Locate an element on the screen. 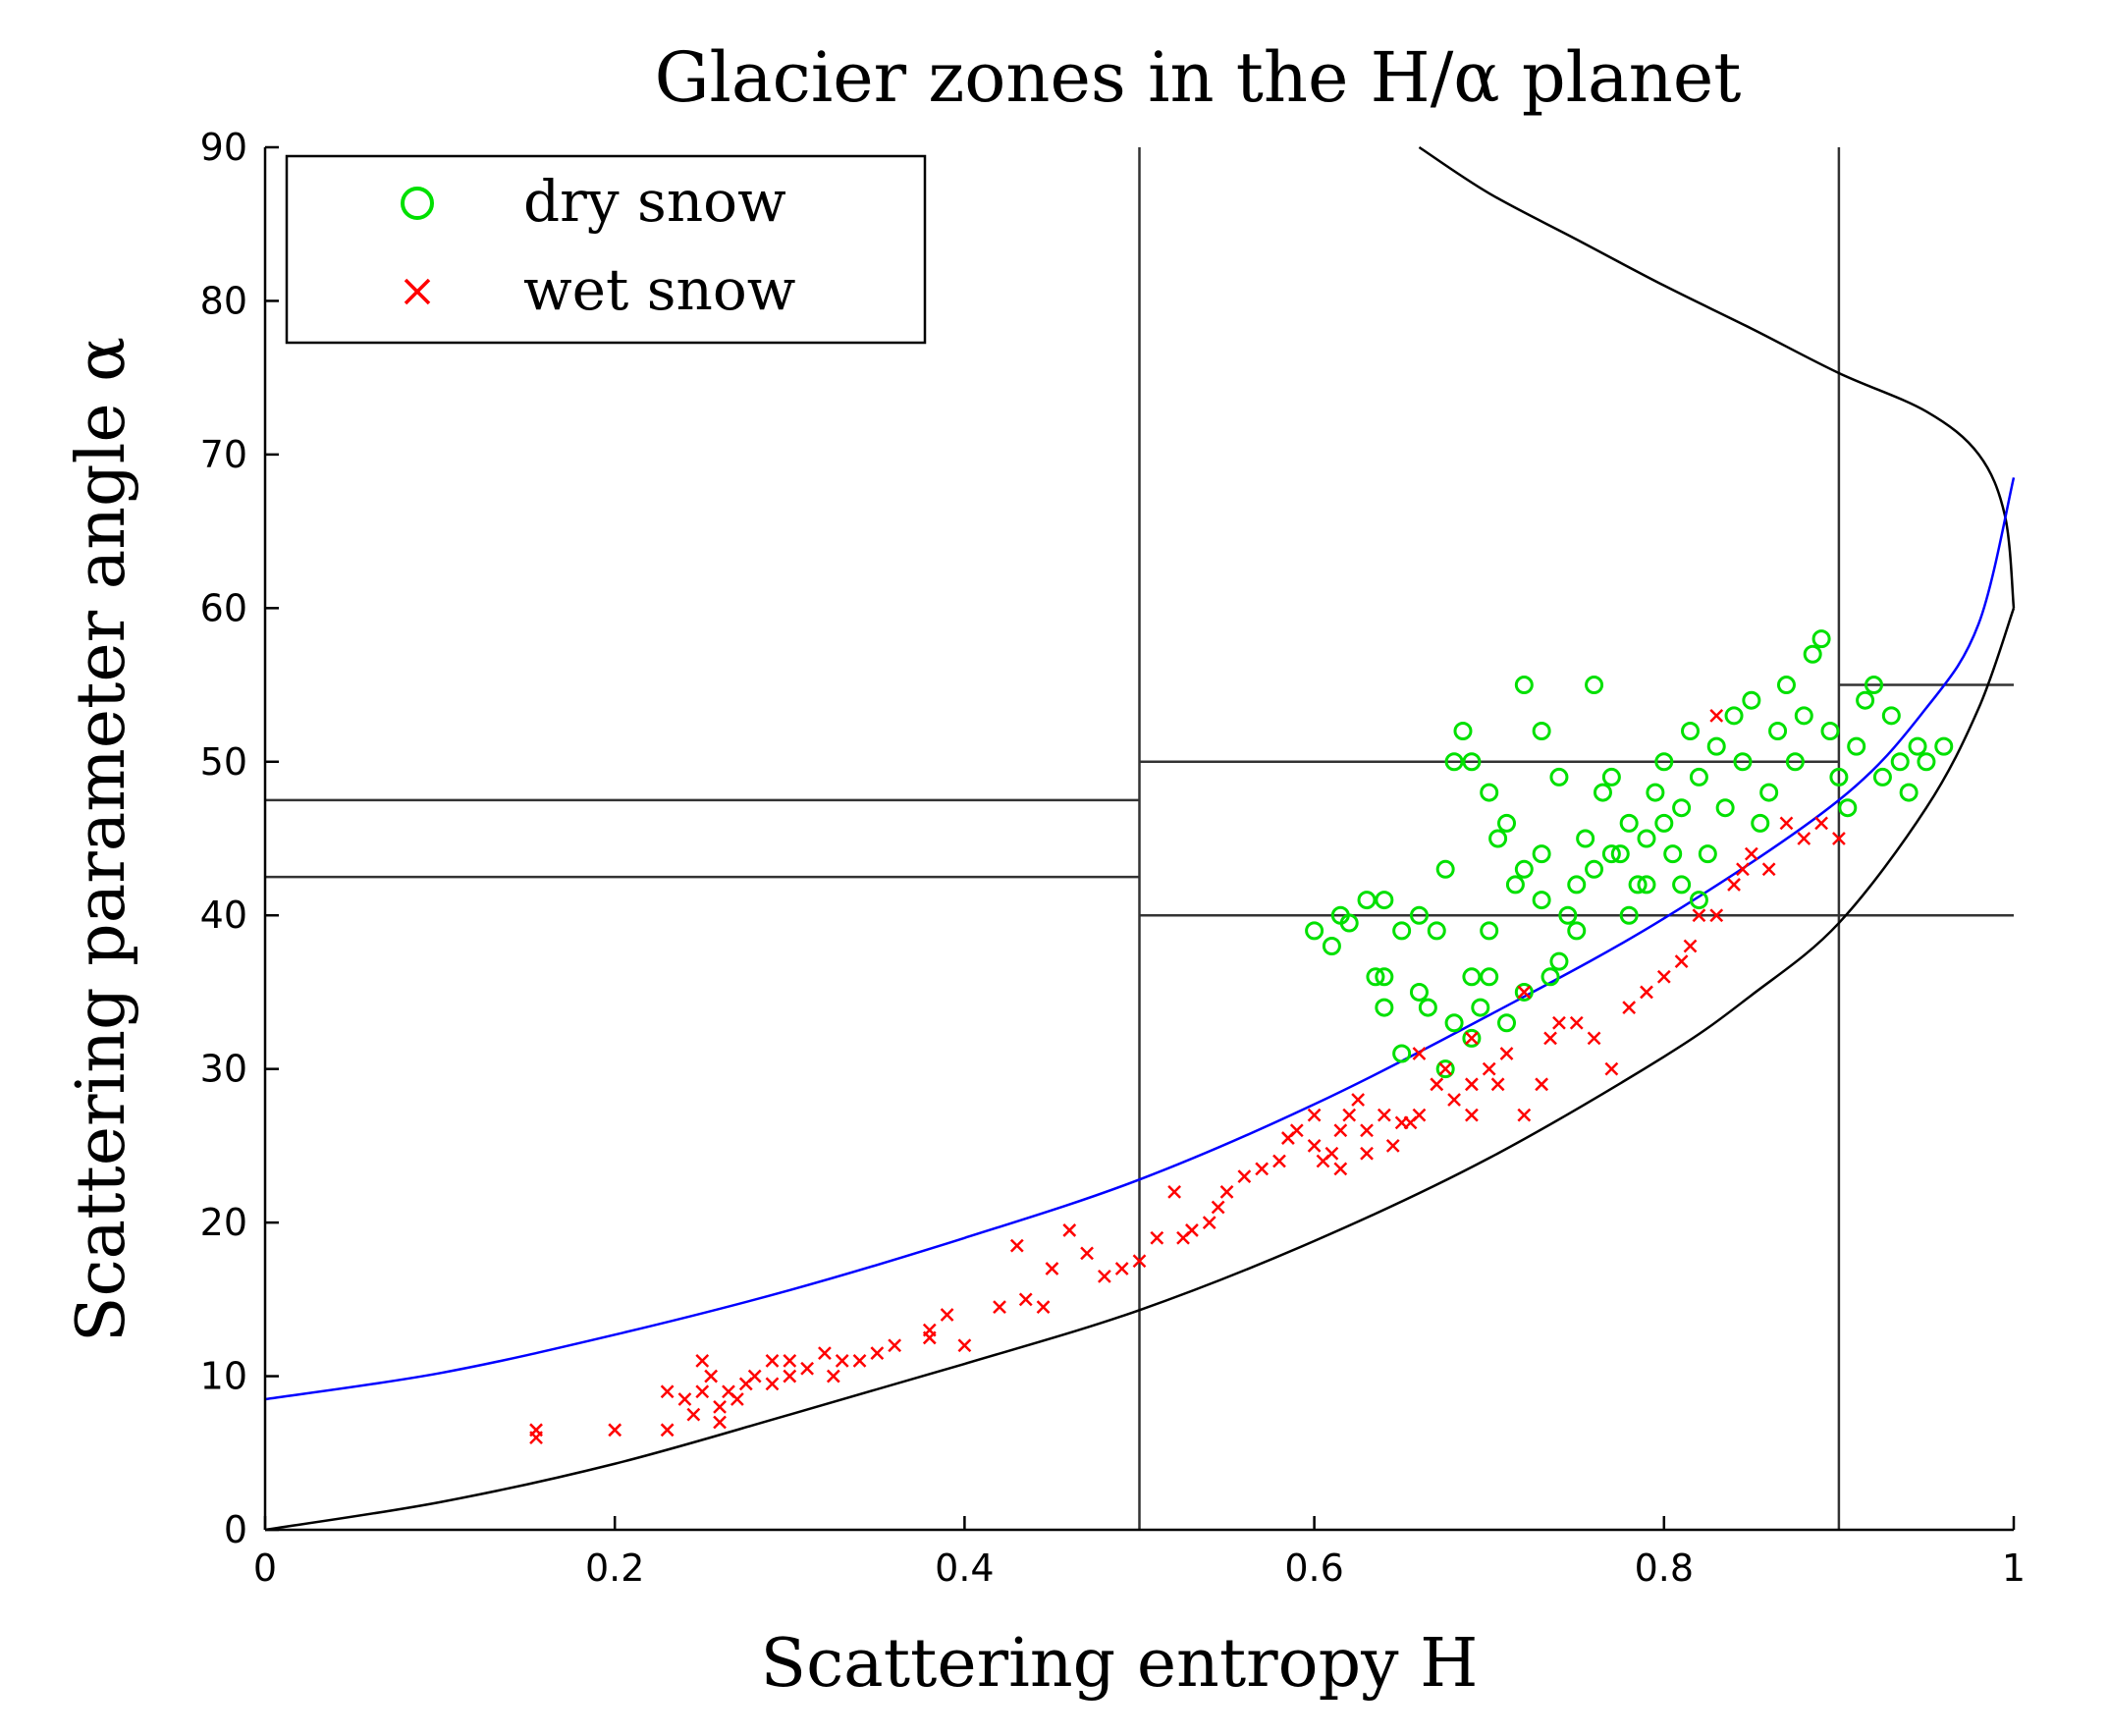 The image size is (2108, 1736). legend-dry-label: dry snow is located at coordinates (654, 201).